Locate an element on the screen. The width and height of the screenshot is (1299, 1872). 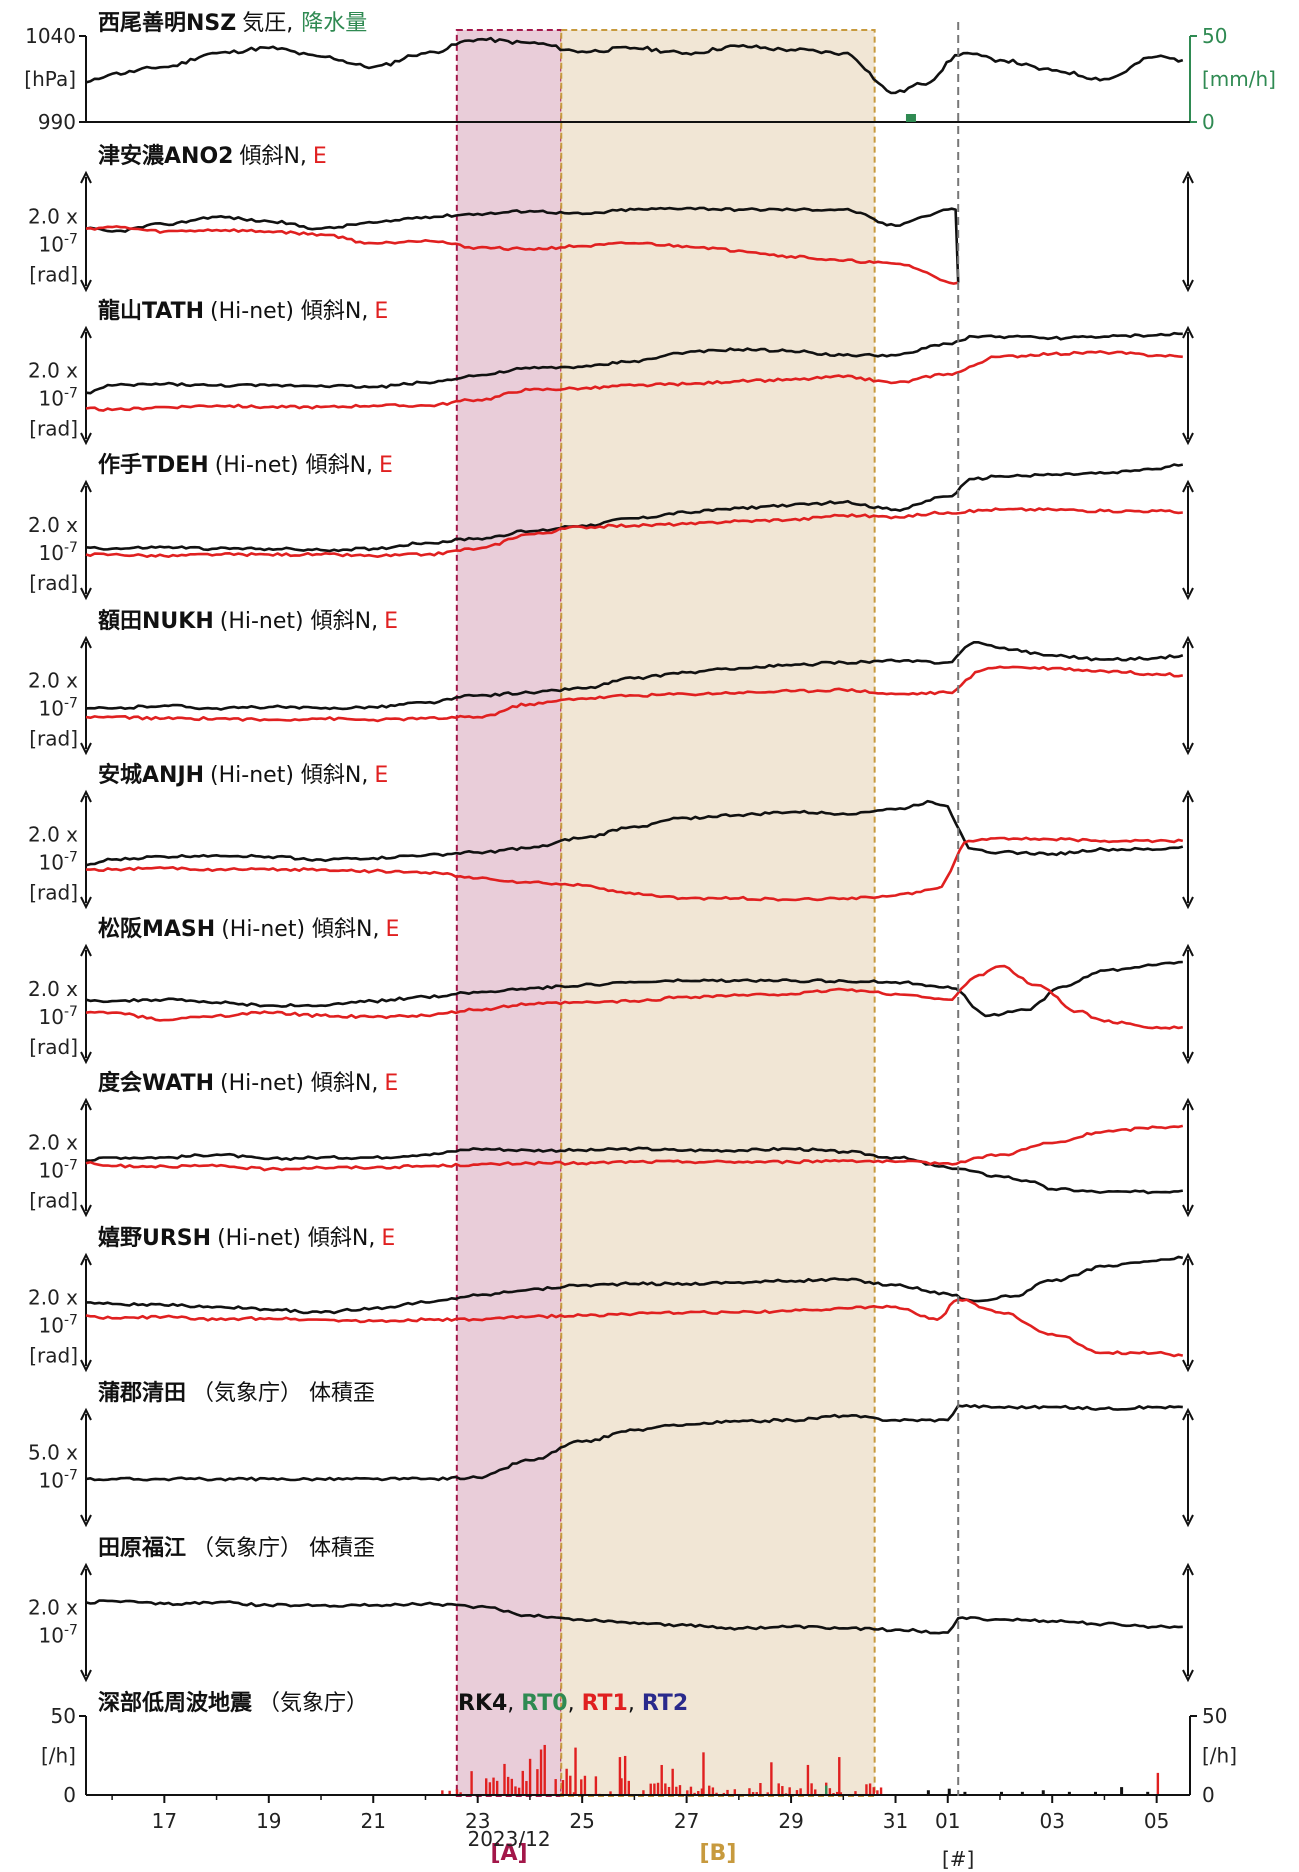
panel-3: 作手TDEH (Hi-net) 傾斜N, E 2.0 x 10 -7 [rad] is located at coordinates (611, 527).